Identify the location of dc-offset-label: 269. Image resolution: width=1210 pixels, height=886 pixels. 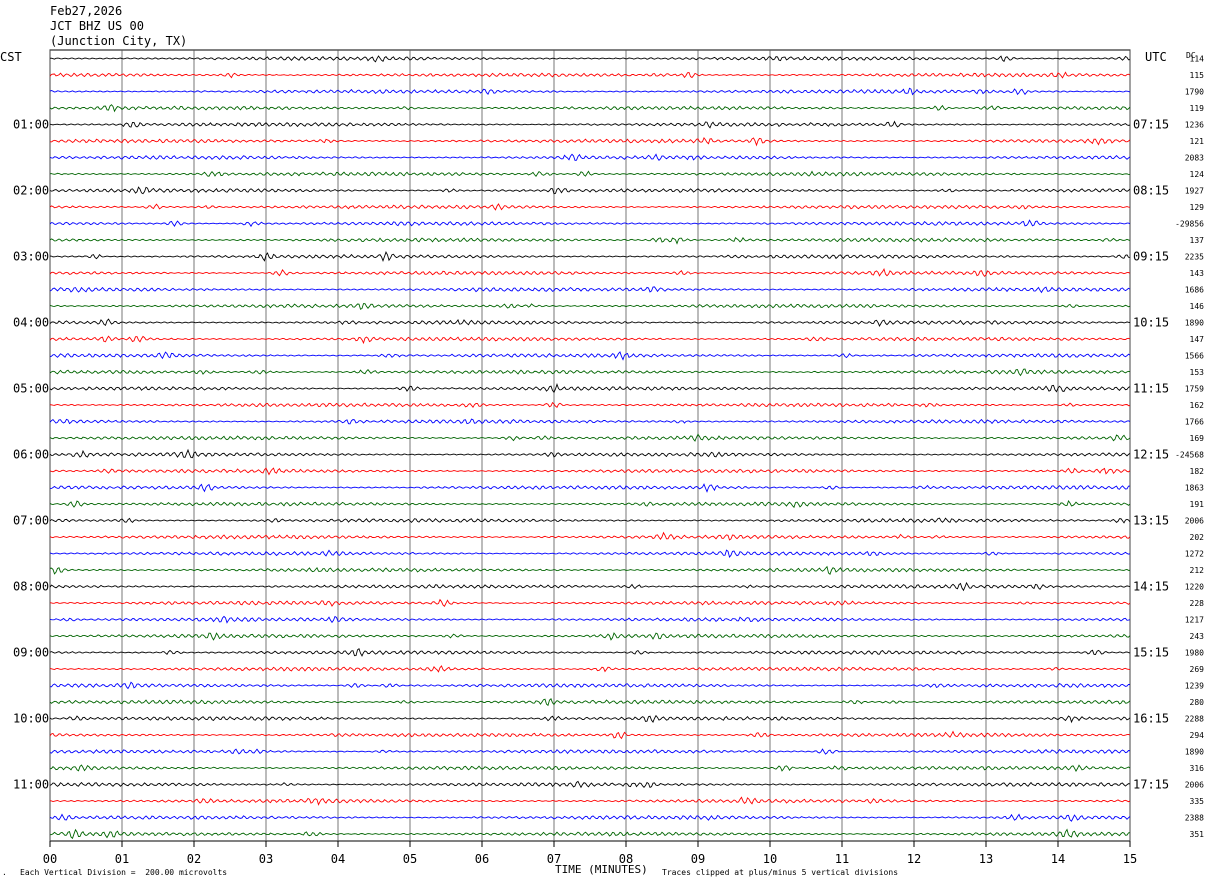
(1197, 669).